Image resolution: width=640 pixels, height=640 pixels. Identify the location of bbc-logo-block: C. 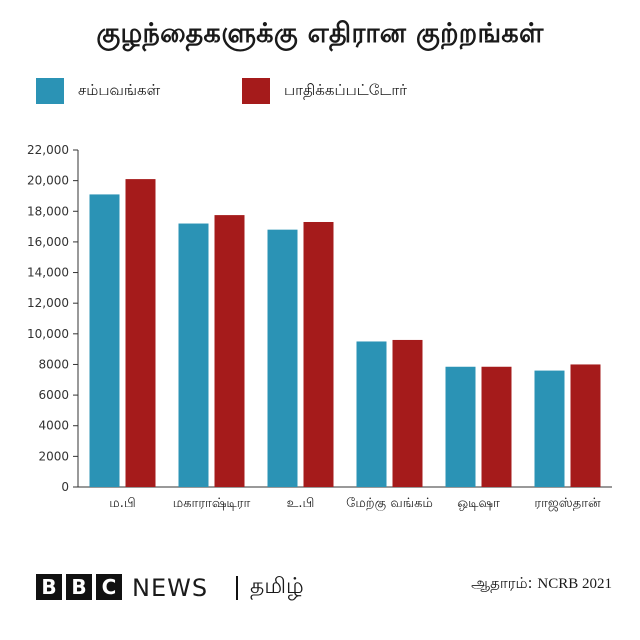
(109, 587).